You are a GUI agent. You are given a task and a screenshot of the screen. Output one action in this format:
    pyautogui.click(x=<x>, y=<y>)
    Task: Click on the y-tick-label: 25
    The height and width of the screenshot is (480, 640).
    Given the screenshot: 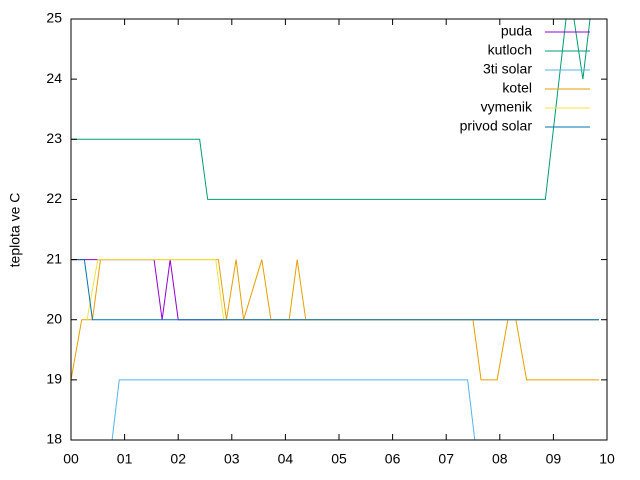 What is the action you would take?
    pyautogui.click(x=54, y=18)
    